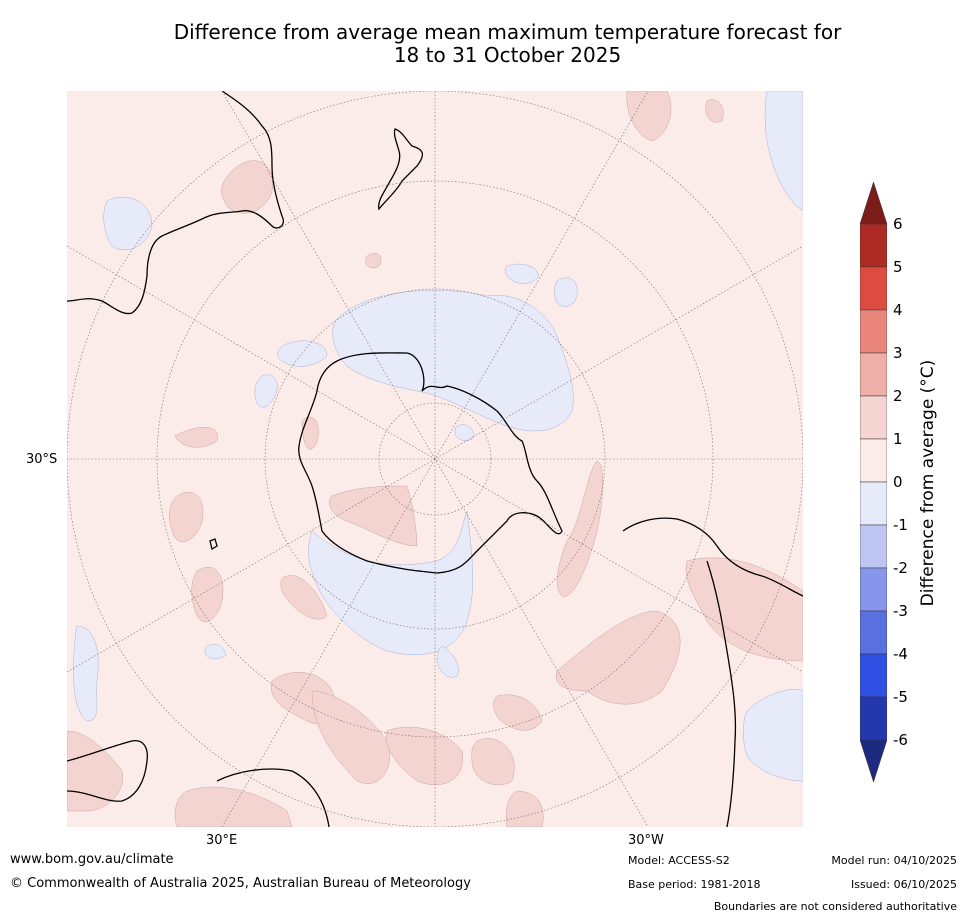 The width and height of the screenshot is (965, 919). What do you see at coordinates (898, 310) in the screenshot?
I see `colorbar-tick-4: 4` at bounding box center [898, 310].